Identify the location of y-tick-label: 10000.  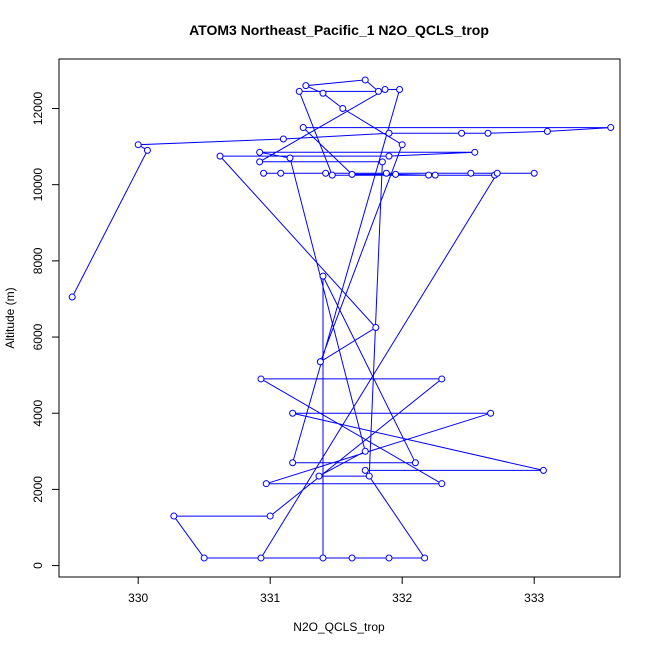
(38, 185).